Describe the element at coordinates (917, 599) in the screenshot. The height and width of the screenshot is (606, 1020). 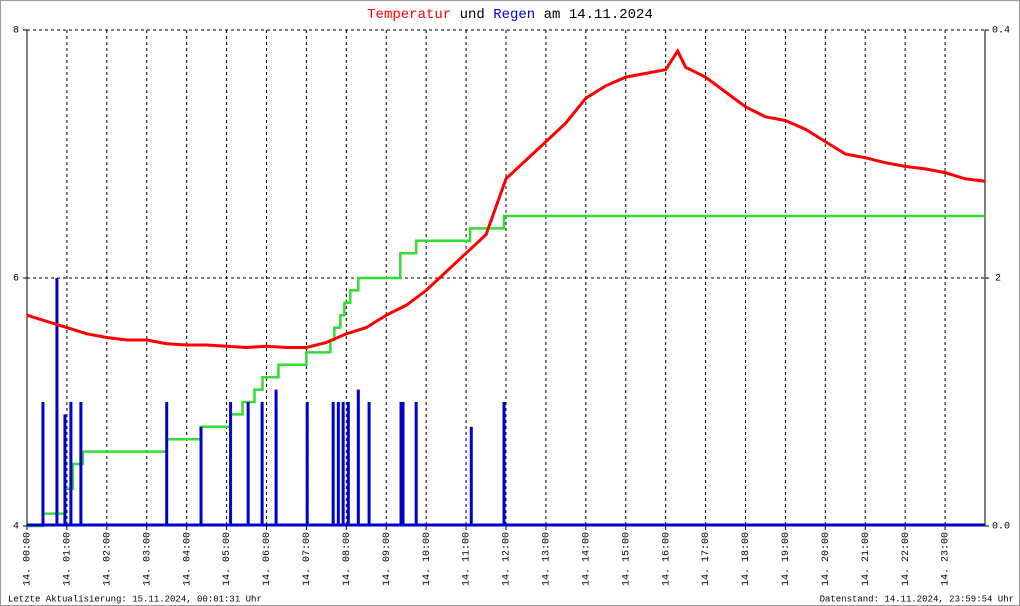
I see `footer-right: Datenstand: 14.11.2024, 23:59:54 Uhr` at that location.